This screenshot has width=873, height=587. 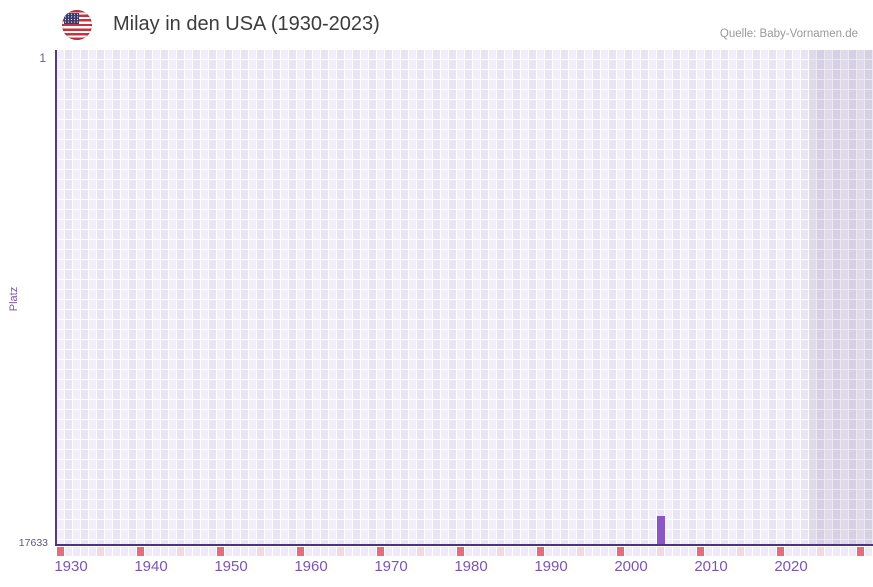 What do you see at coordinates (791, 566) in the screenshot?
I see `x-tick-label: 2020` at bounding box center [791, 566].